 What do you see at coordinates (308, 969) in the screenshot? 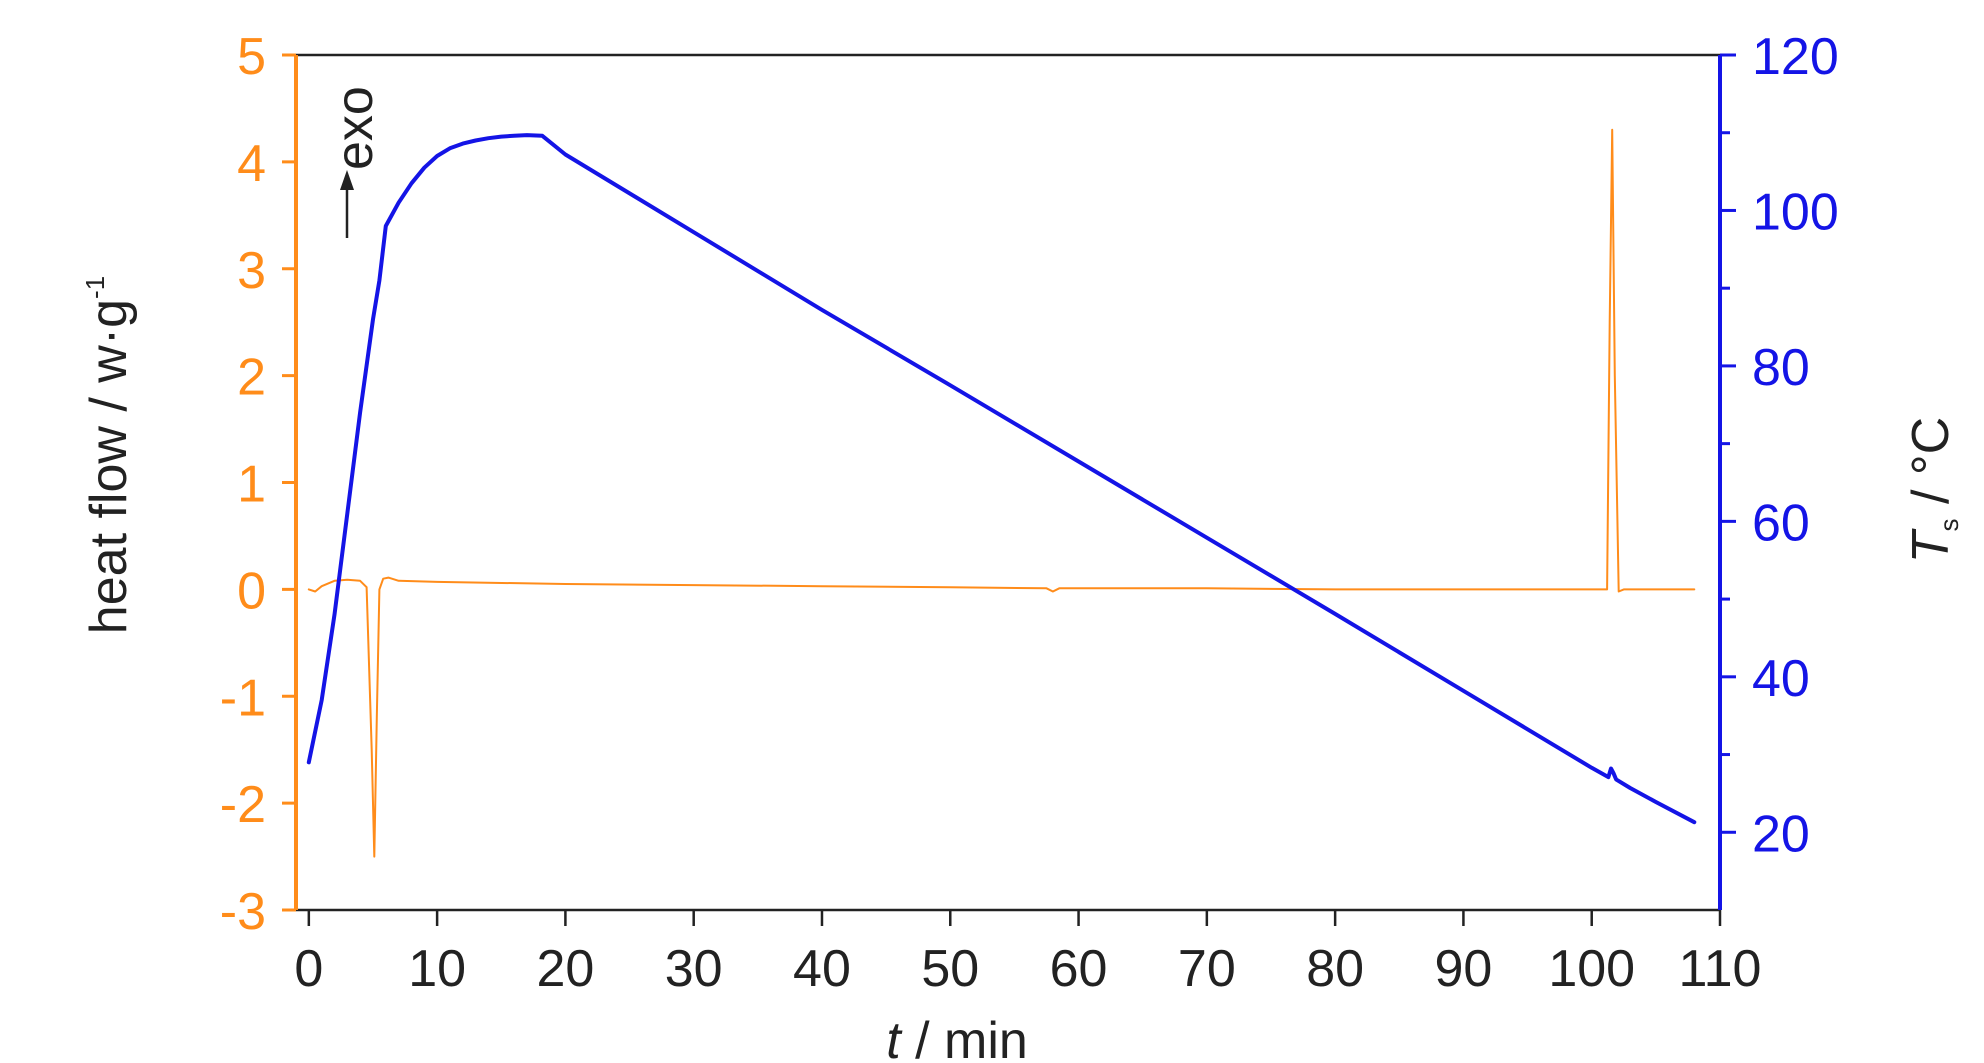
I see `x-tick-label-0: 0` at bounding box center [308, 969].